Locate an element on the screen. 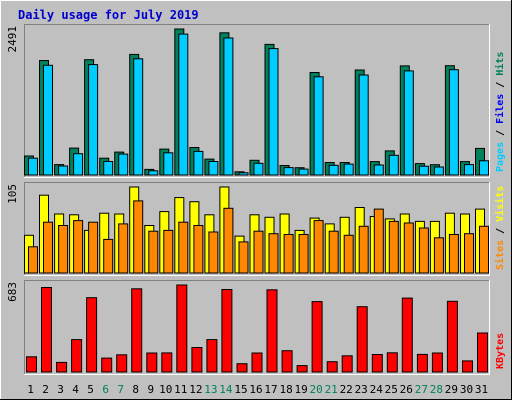  legend-part-hits-3: / is located at coordinates (500, 85).